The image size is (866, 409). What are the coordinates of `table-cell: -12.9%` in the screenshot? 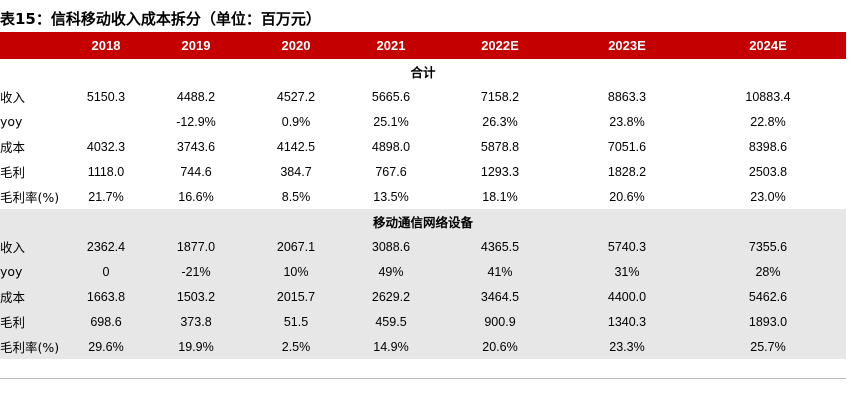 It's located at (196, 121).